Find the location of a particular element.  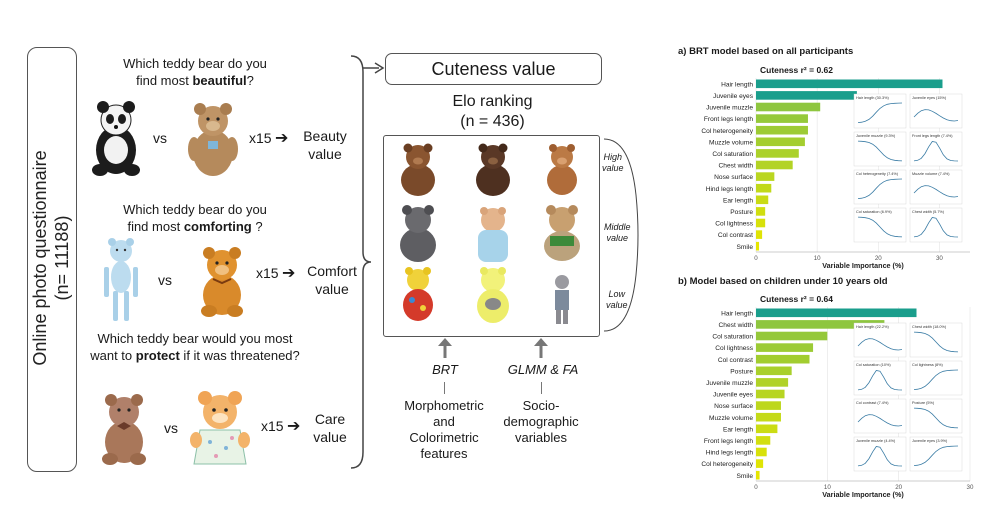

mini-plot-title: Hair length (30.3%) is located at coordinates (872, 98).